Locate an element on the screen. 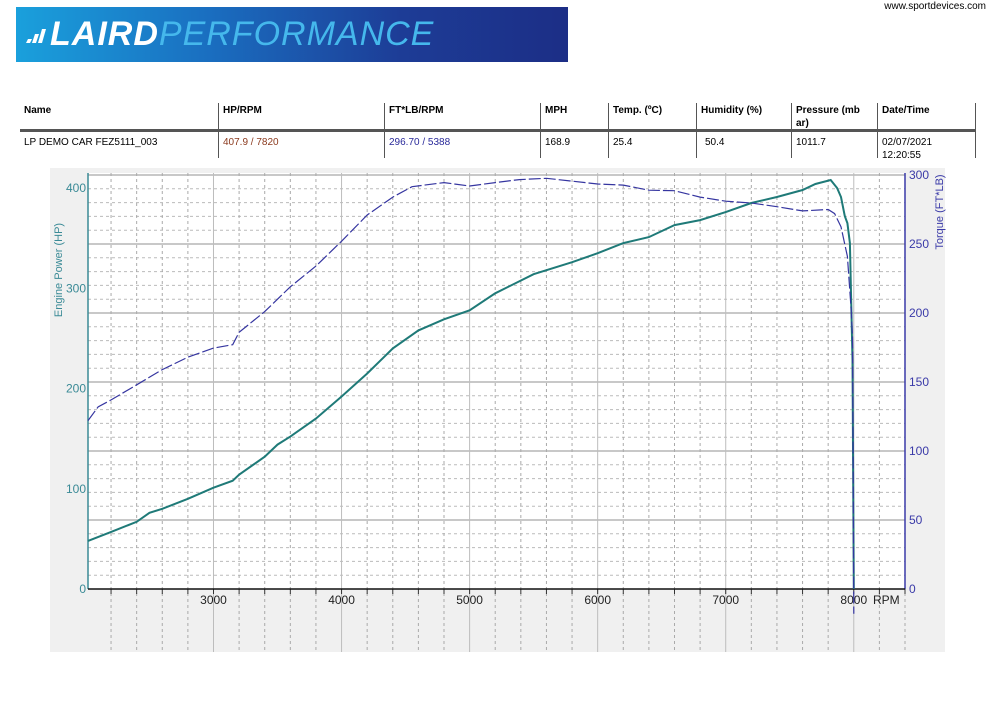 The image size is (1000, 702). column-header: HP/RPM is located at coordinates (301, 116).